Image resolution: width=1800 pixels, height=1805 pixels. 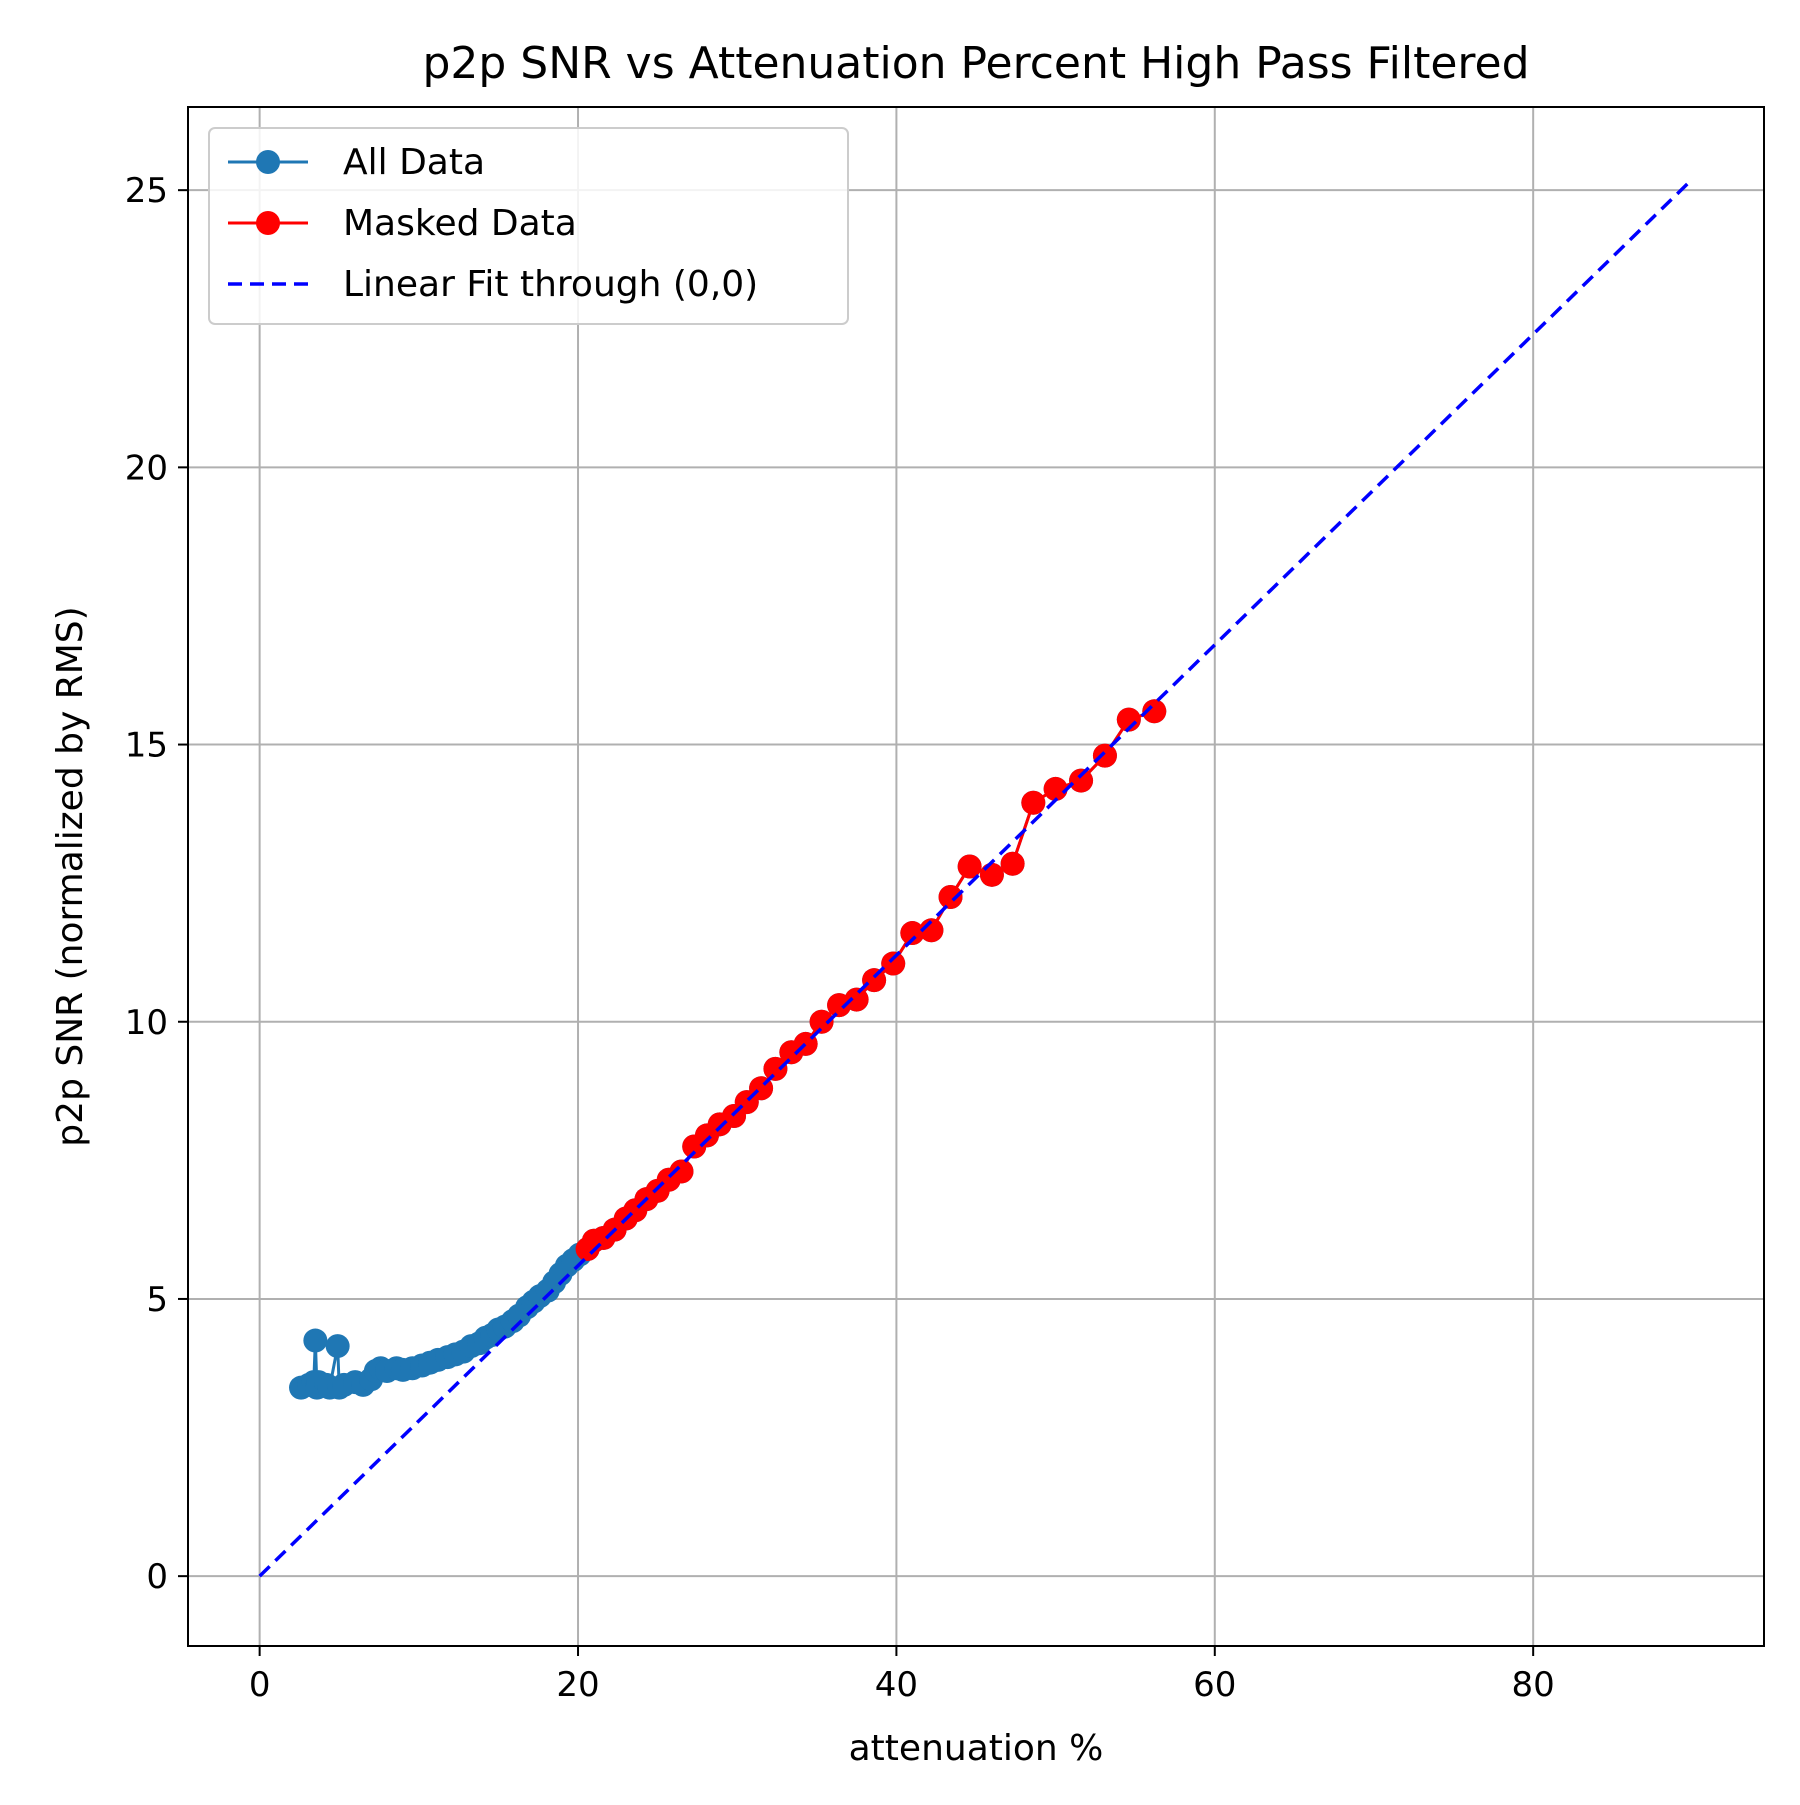 I want to click on legend-label-masked-data: Masked Data, so click(x=460, y=223).